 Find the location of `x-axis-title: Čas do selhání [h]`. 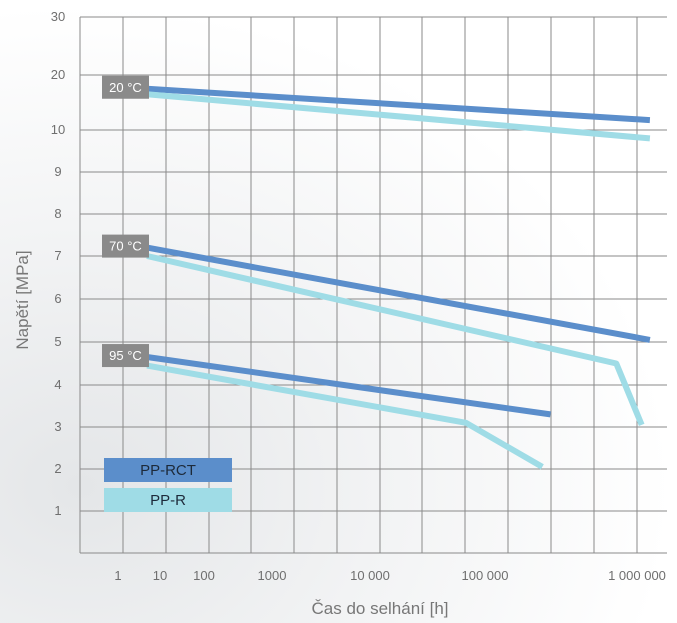

x-axis-title: Čas do selhání [h] is located at coordinates (379, 608).